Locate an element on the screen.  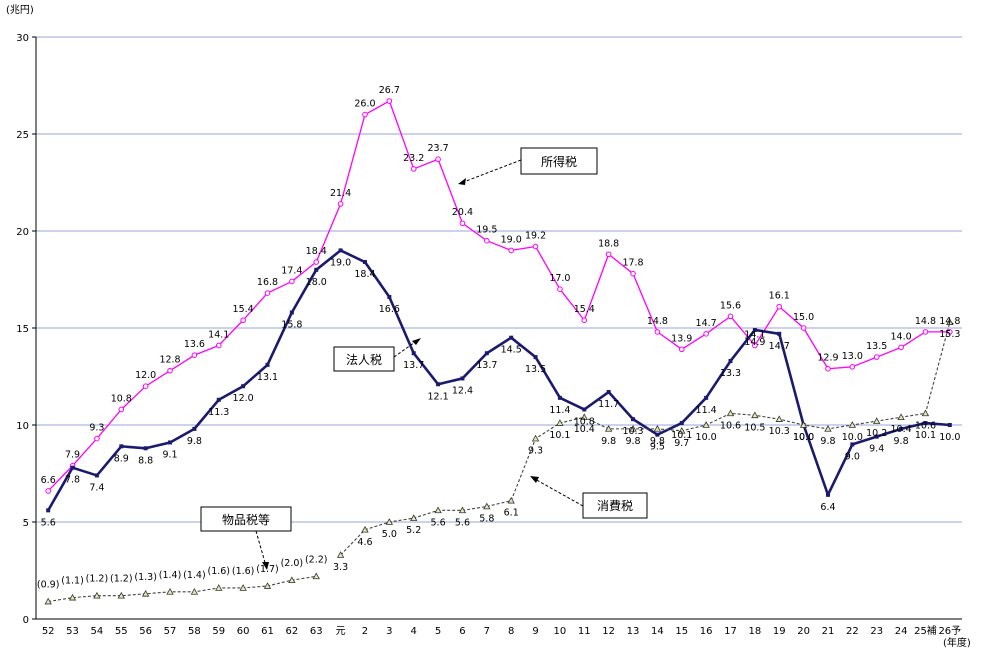
data-label: 11.3 is located at coordinates (218, 412).